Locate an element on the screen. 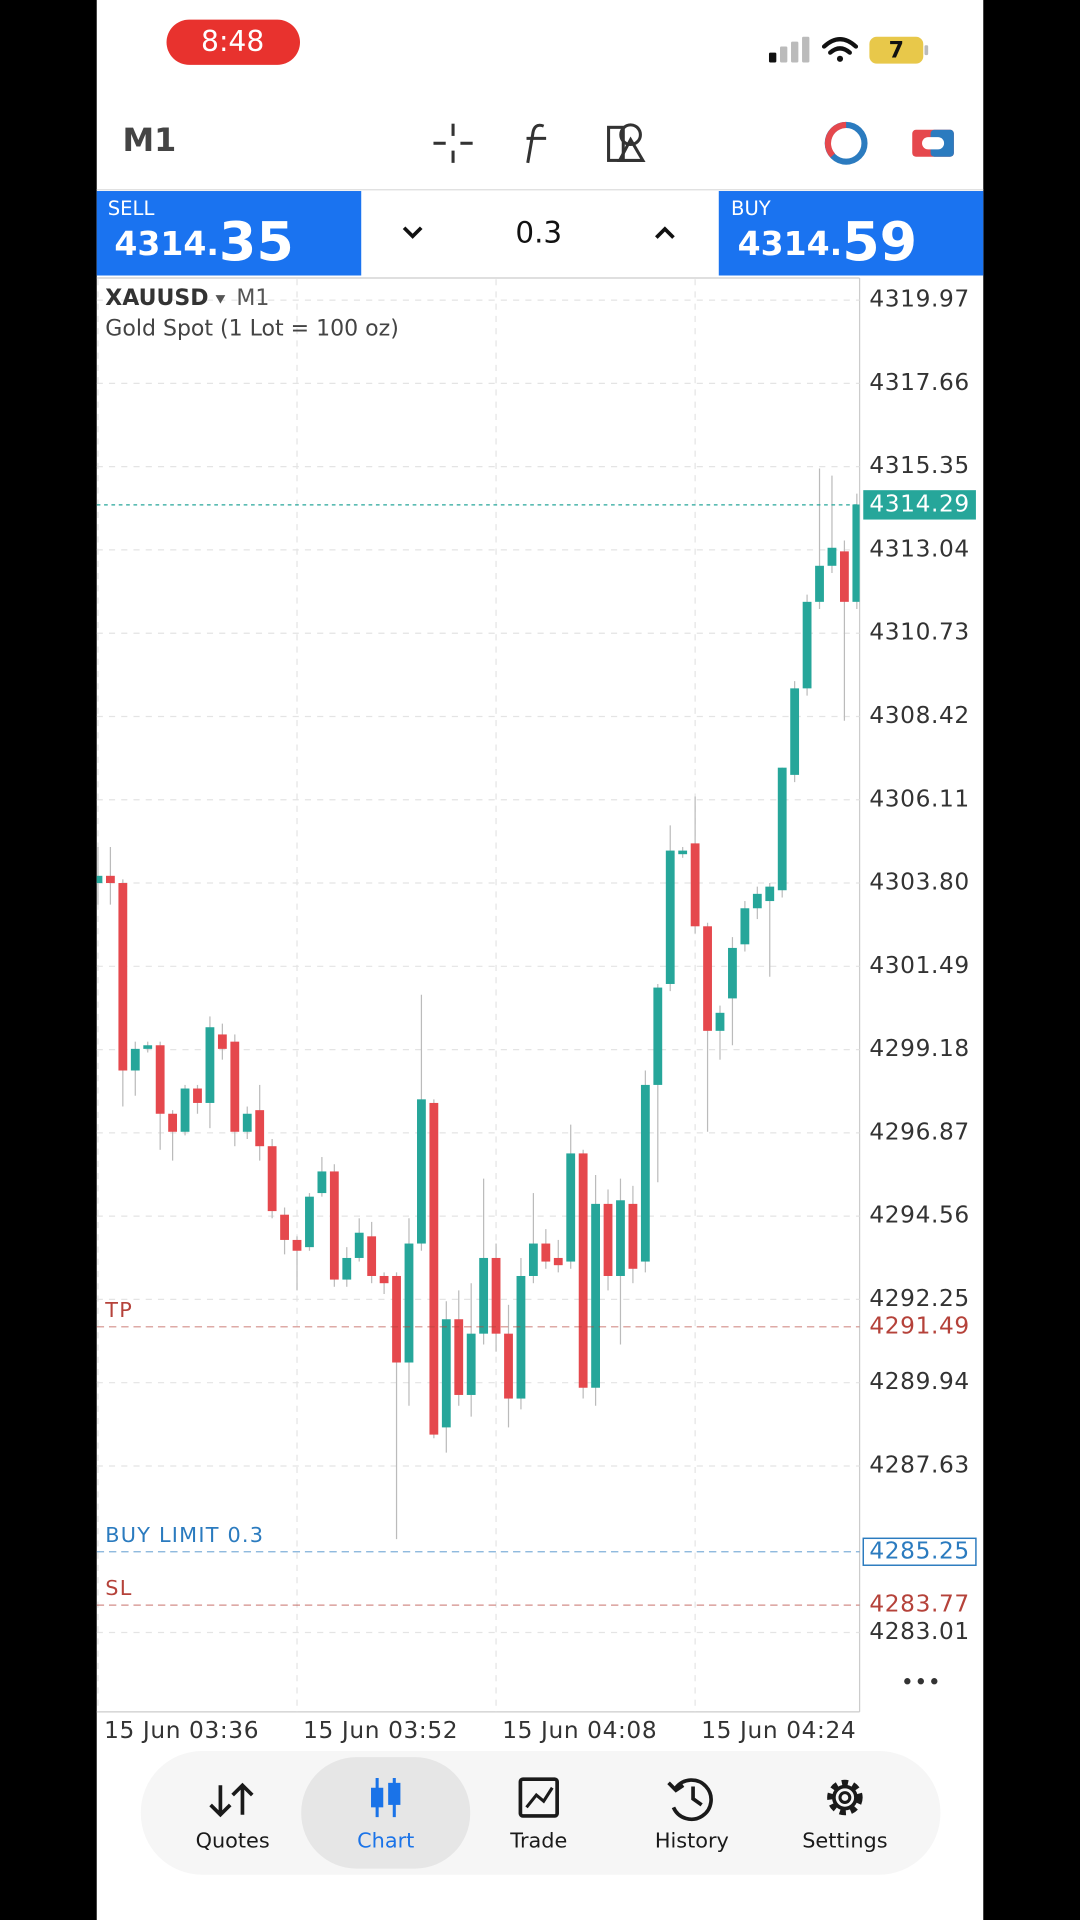  level-price: 4283.77 is located at coordinates (919, 1604).